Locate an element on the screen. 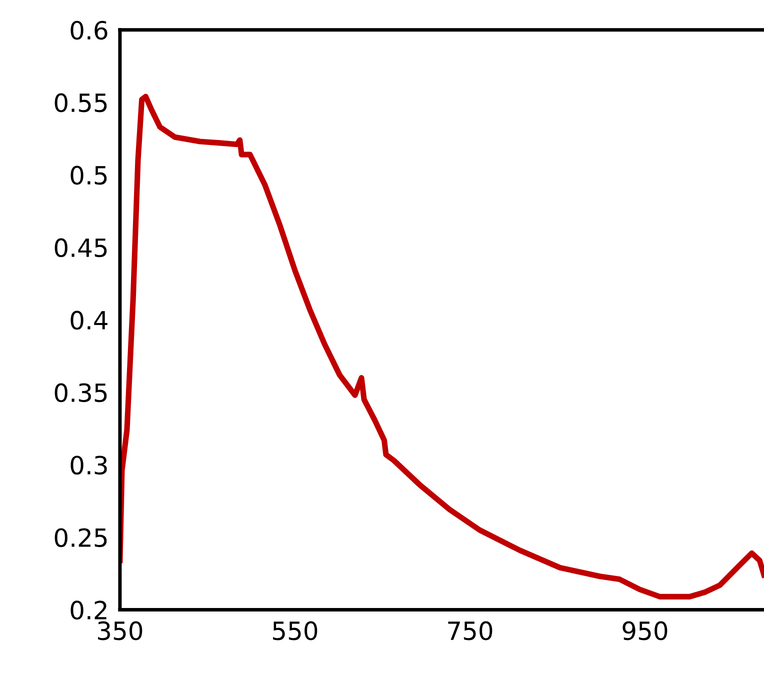 The height and width of the screenshot is (679, 764). x-tick-label: 350 is located at coordinates (120, 630).